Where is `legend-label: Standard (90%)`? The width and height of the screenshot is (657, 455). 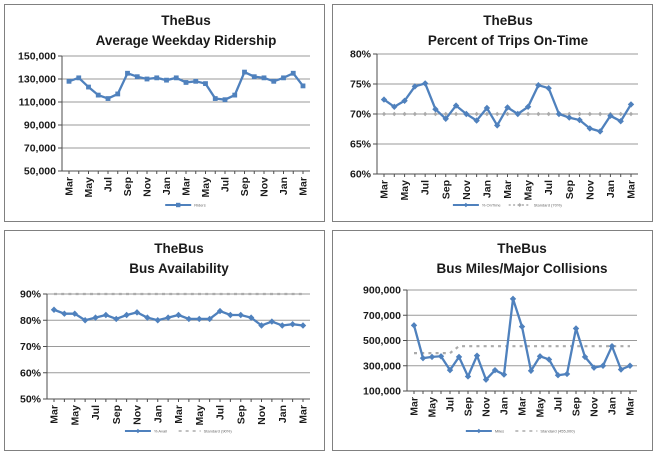
legend-label: Standard (90%) is located at coordinates (218, 431).